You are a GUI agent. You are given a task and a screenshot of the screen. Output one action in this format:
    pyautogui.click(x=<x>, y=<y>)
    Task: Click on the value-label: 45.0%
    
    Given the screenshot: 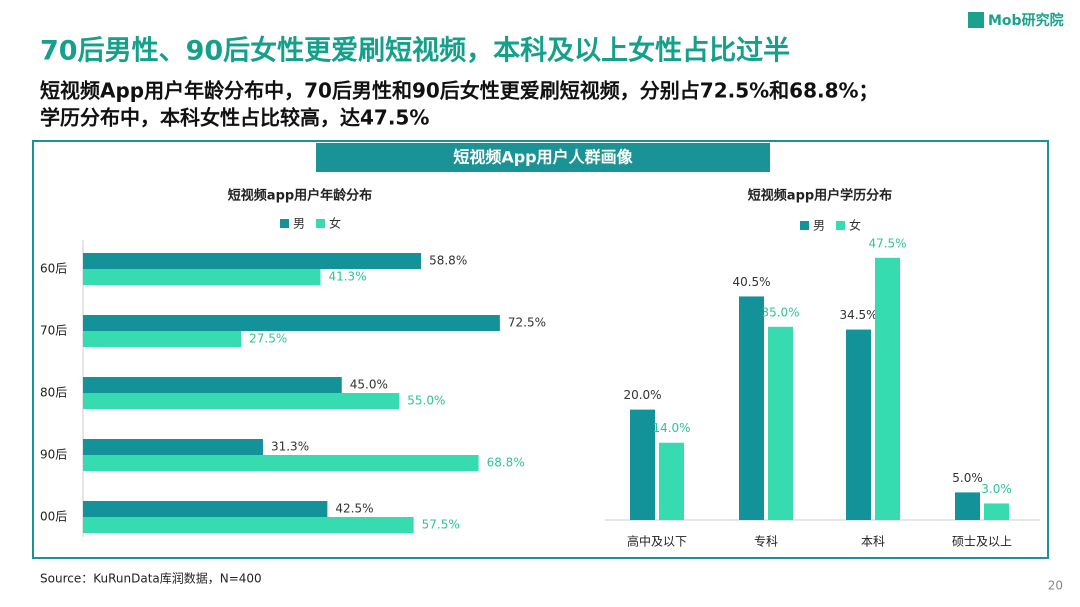 What is the action you would take?
    pyautogui.click(x=369, y=385)
    